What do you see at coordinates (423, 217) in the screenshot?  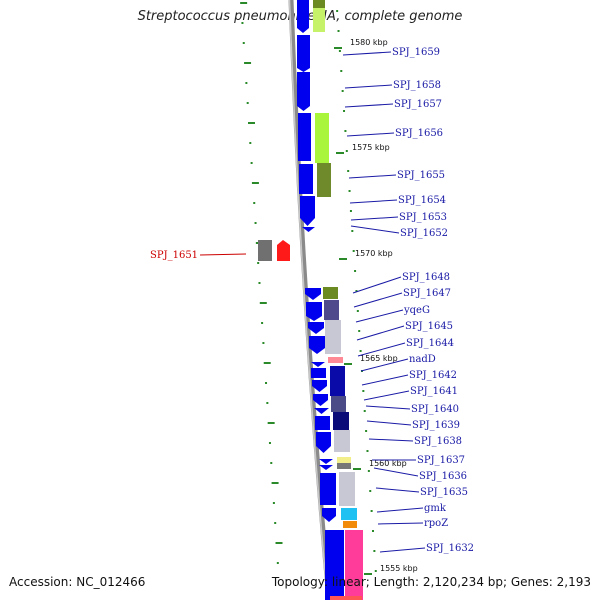 I see `gene-label-spj_1653: SPJ_1653` at bounding box center [423, 217].